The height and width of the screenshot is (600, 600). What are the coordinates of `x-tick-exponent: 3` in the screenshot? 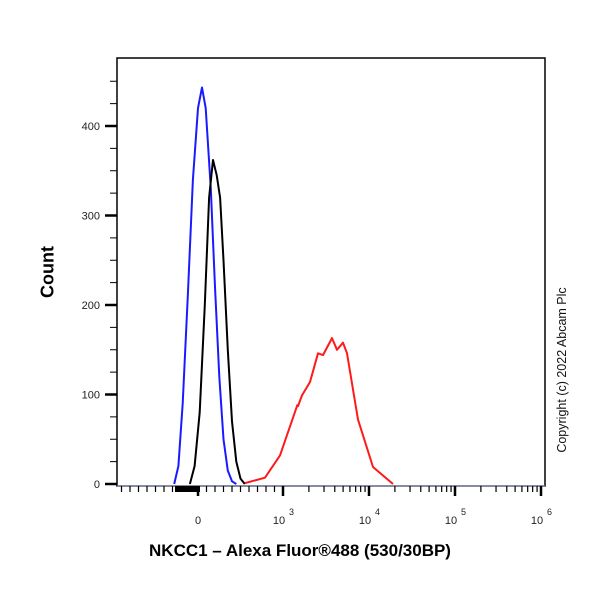 It's located at (291, 512).